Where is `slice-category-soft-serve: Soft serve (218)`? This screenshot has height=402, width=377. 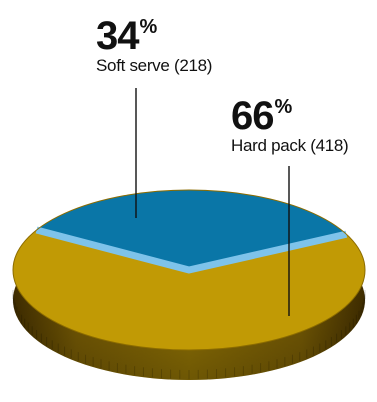
slice-category-soft-serve: Soft serve (218) is located at coordinates (154, 65).